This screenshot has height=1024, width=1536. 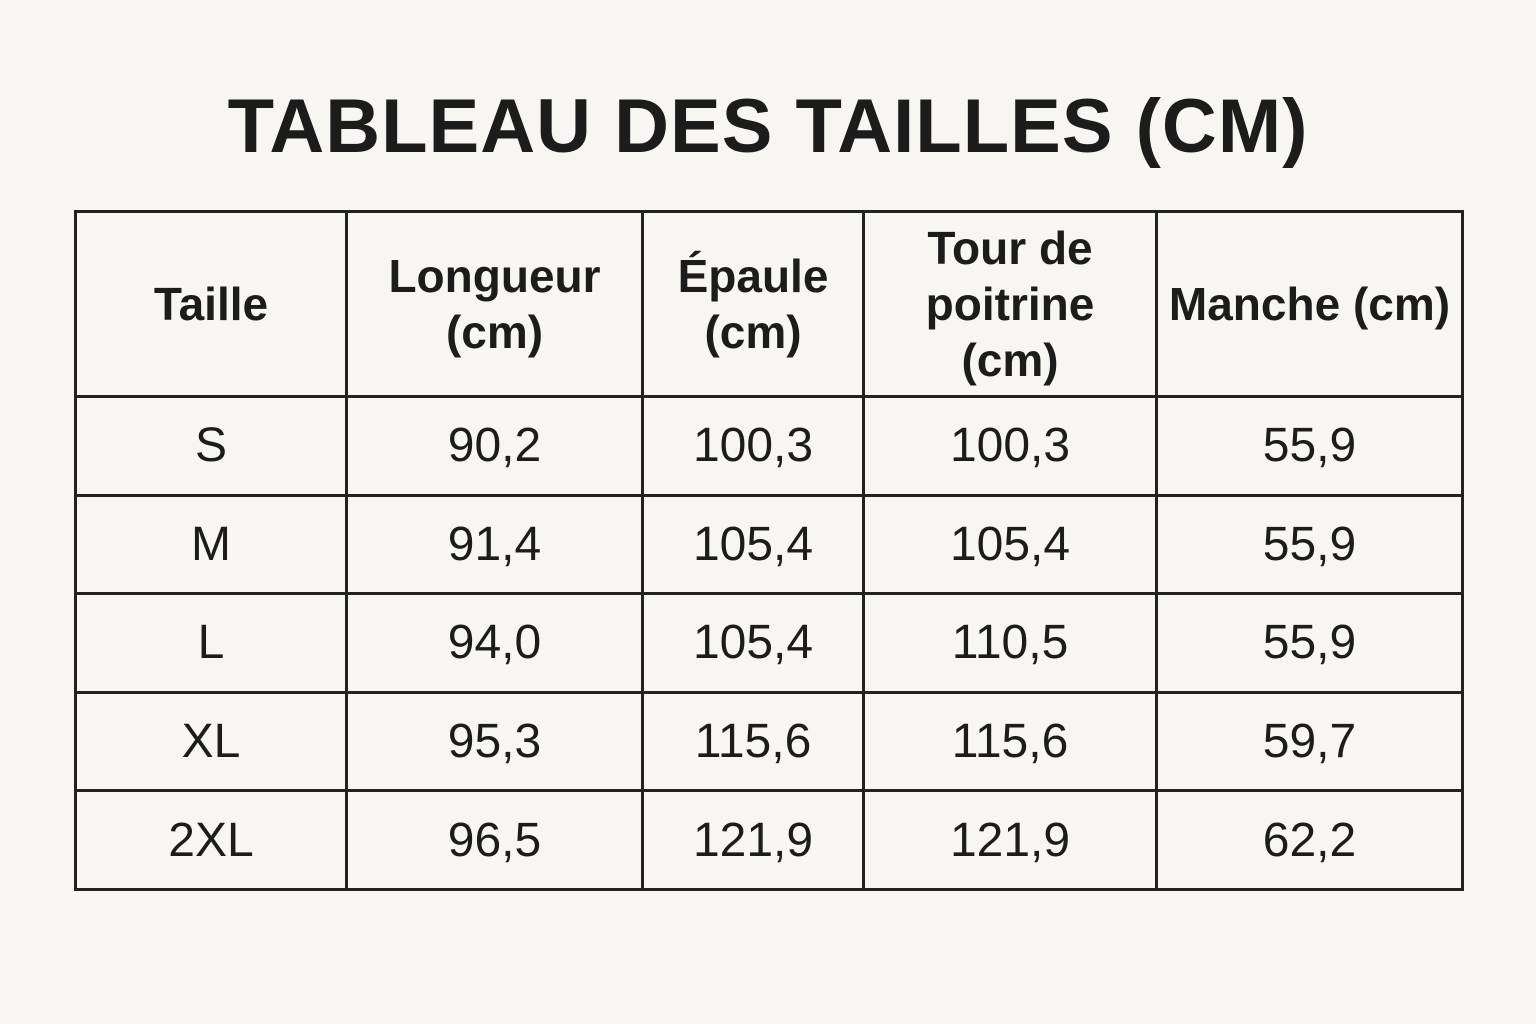 I want to click on column-header: Tour de poitrine (cm), so click(x=1010, y=304).